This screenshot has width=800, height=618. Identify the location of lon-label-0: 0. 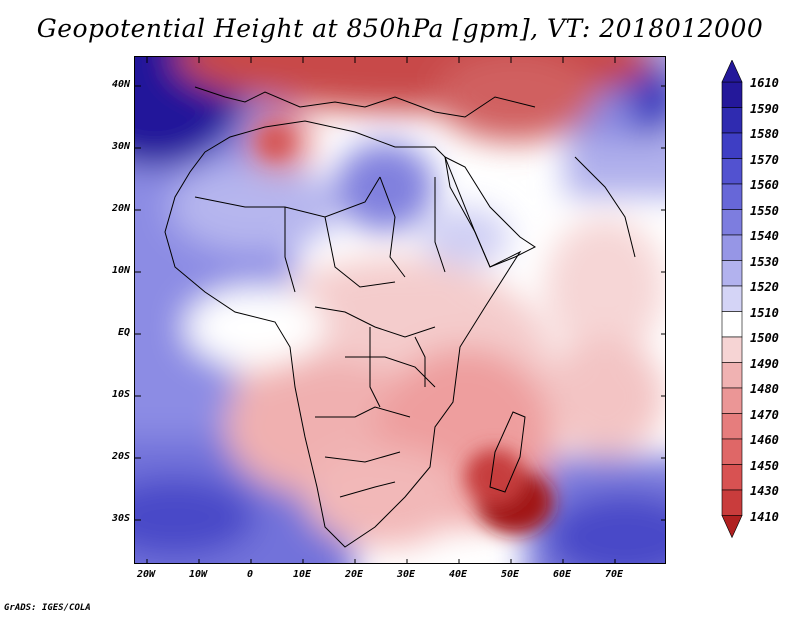
(250, 574).